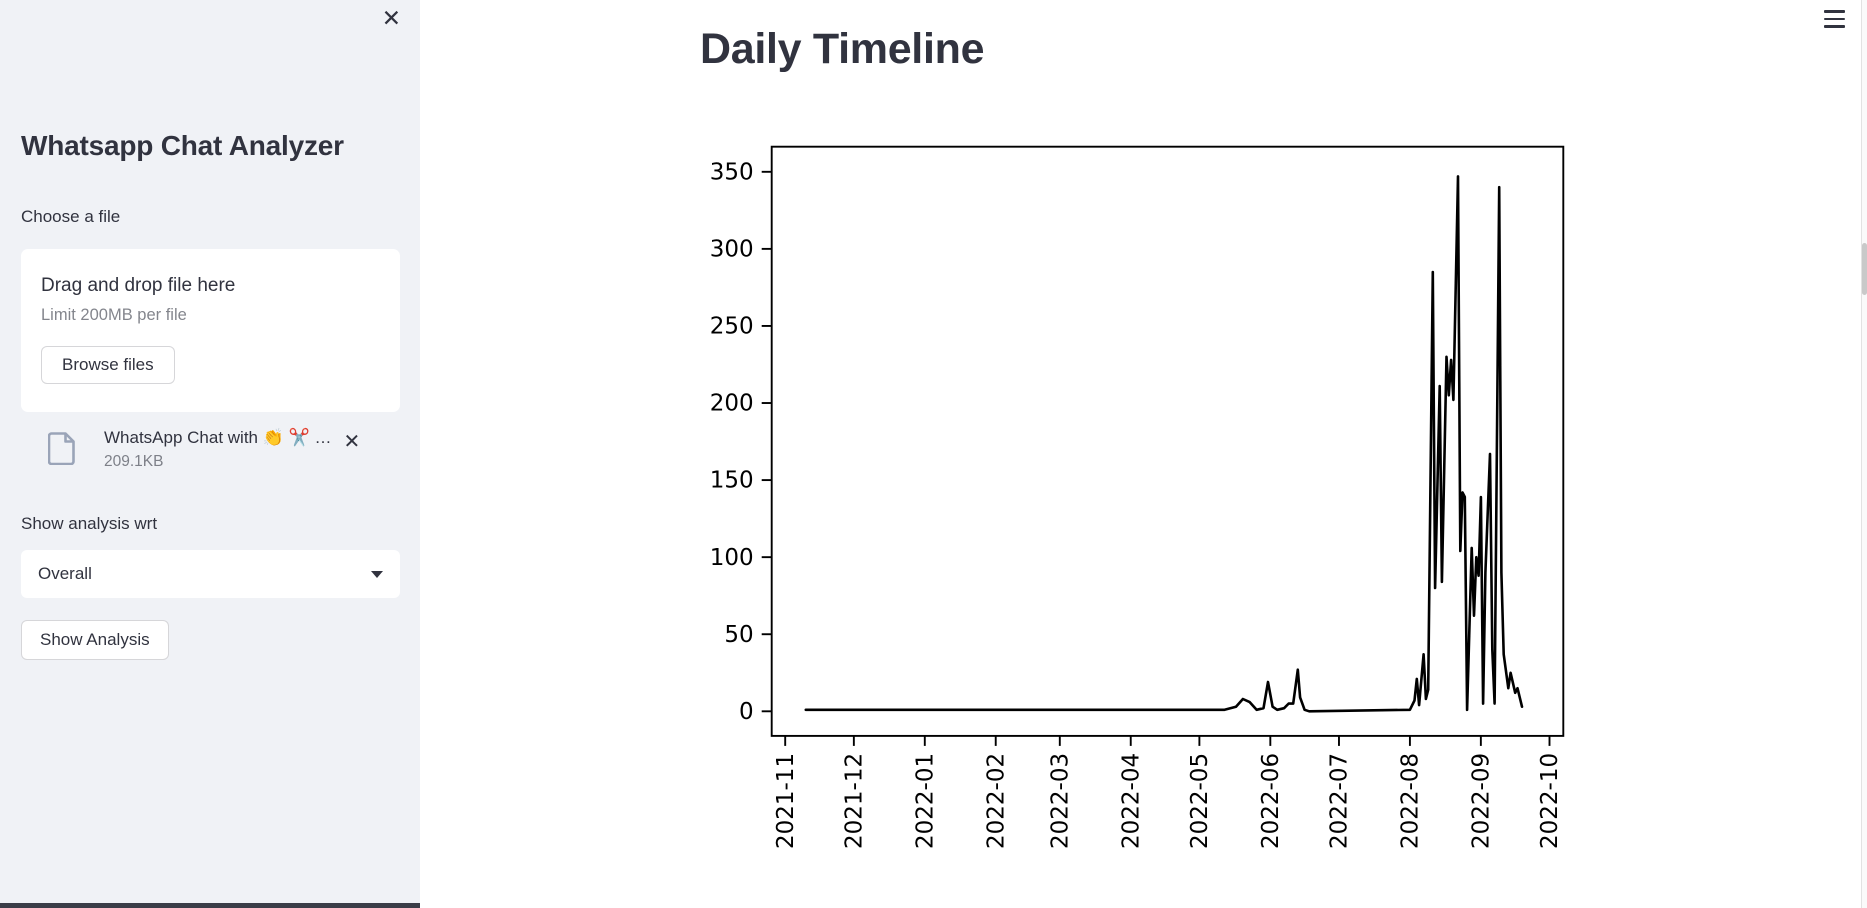  Describe the element at coordinates (391, 18) in the screenshot. I see `close-icon: ✕` at that location.